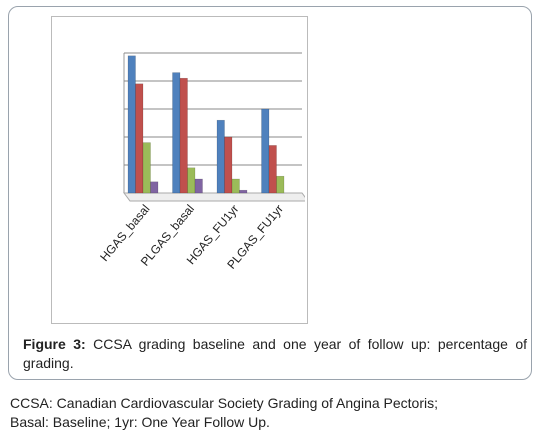 The width and height of the screenshot is (559, 437). I want to click on caption-label: Figure 3:, so click(54, 344).